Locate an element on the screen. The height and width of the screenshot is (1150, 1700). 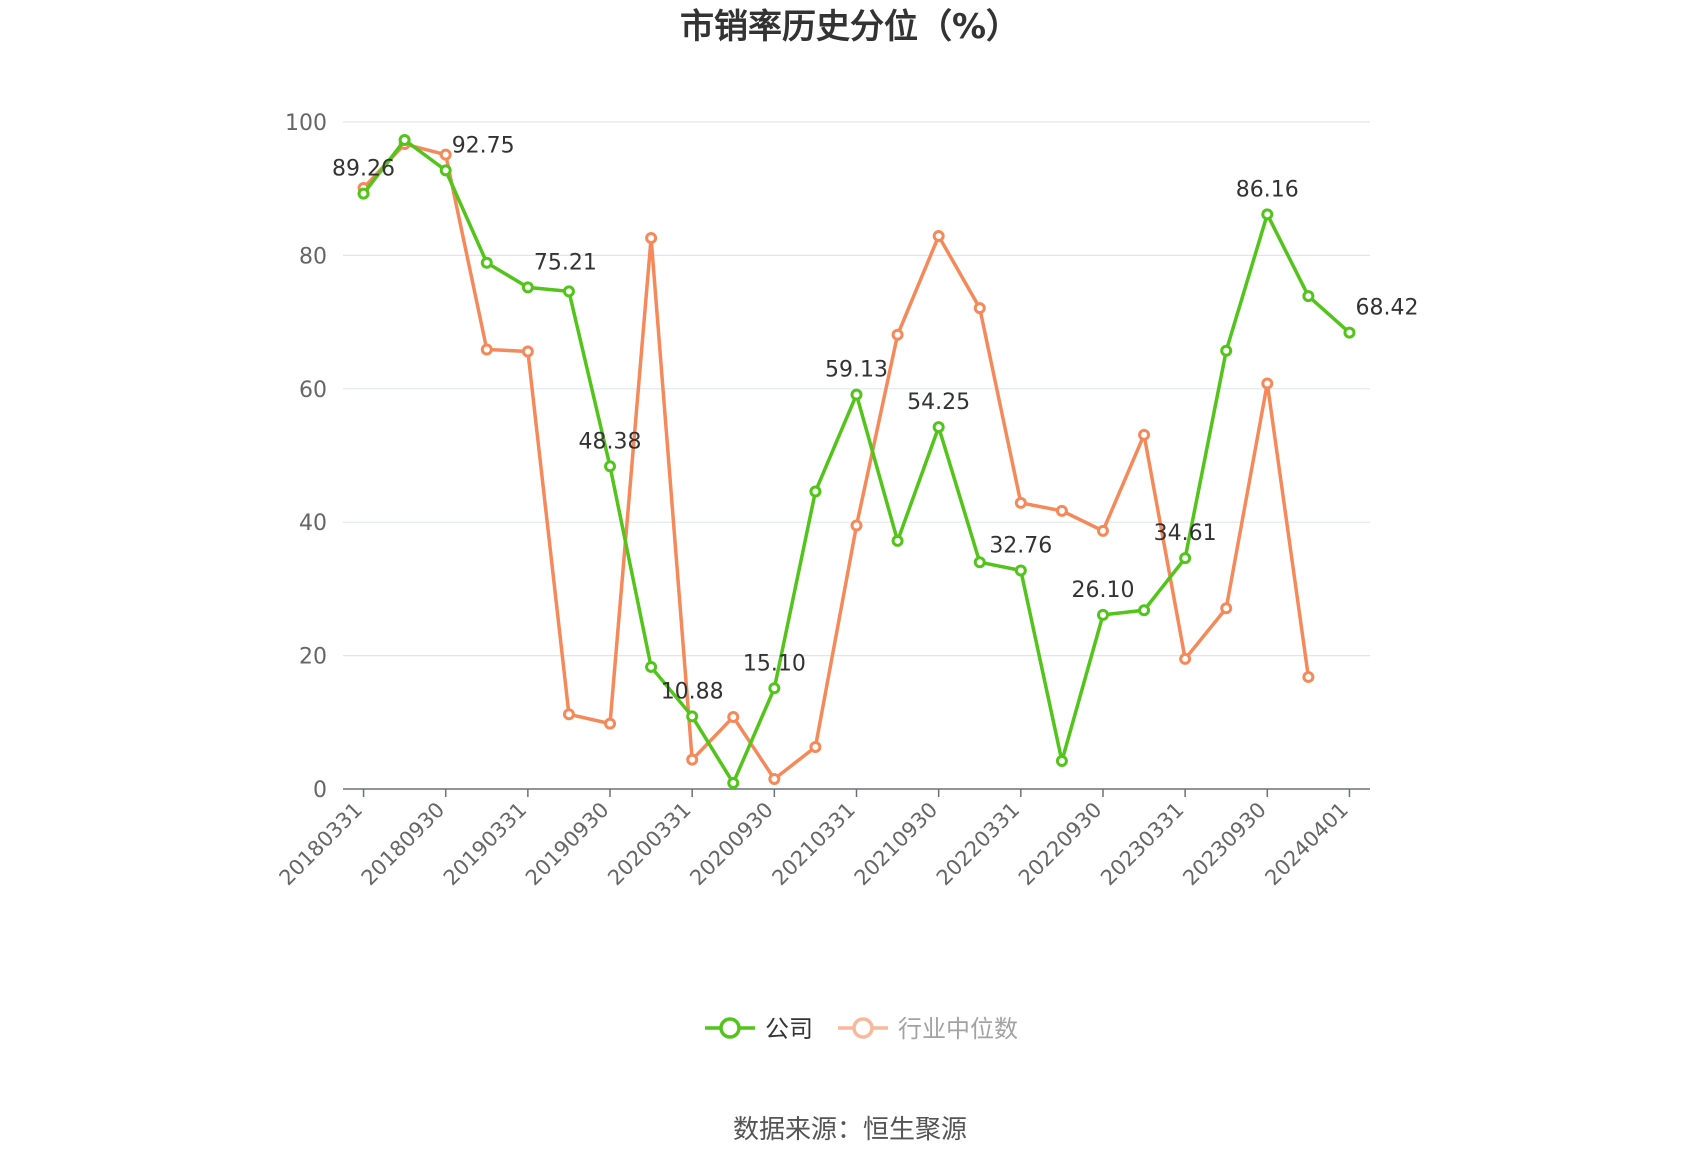
legend-item-1: 行业中位数 is located at coordinates (928, 1029).